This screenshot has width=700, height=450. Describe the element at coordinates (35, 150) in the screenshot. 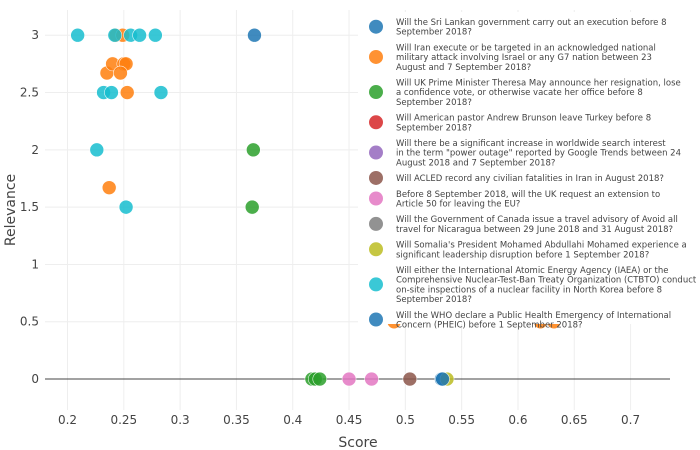

I see `y-tick-label: 2` at that location.